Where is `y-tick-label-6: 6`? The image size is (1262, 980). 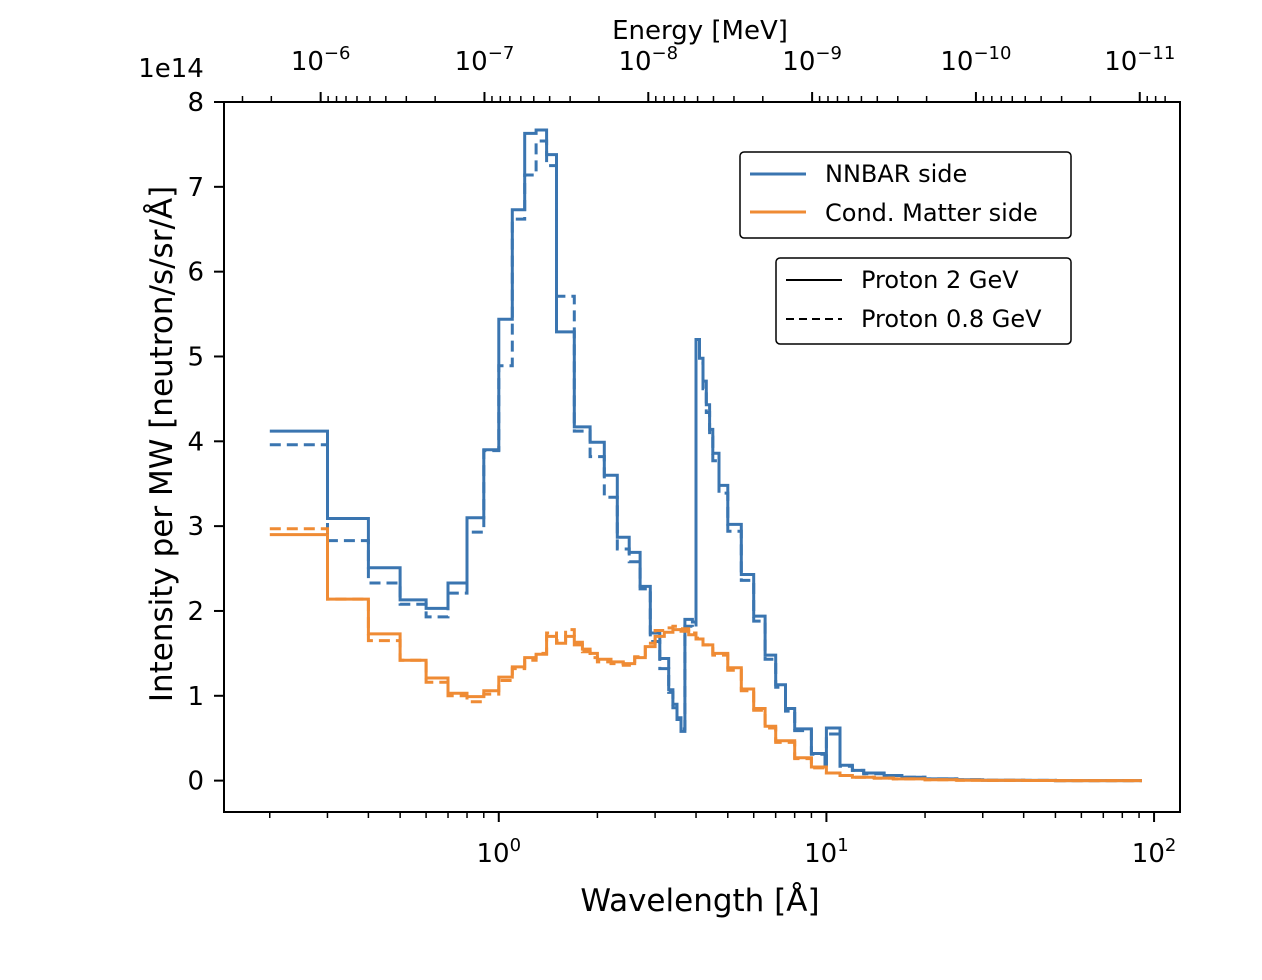 y-tick-label-6: 6 is located at coordinates (195, 273).